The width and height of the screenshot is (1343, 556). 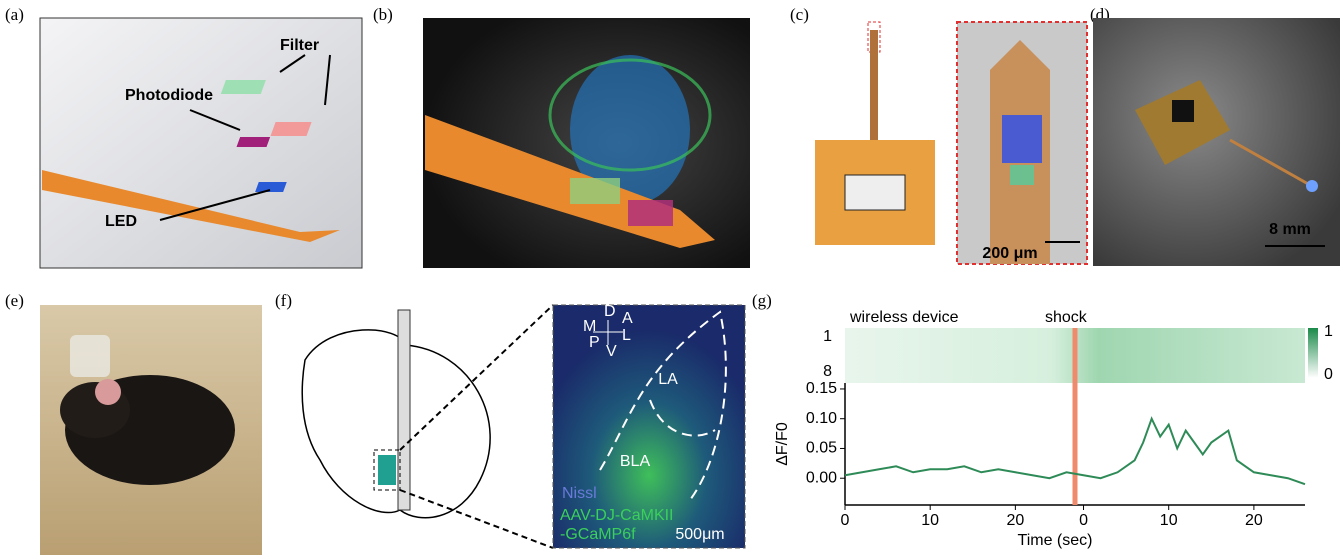 I want to click on compass-label: P, so click(x=594, y=342).